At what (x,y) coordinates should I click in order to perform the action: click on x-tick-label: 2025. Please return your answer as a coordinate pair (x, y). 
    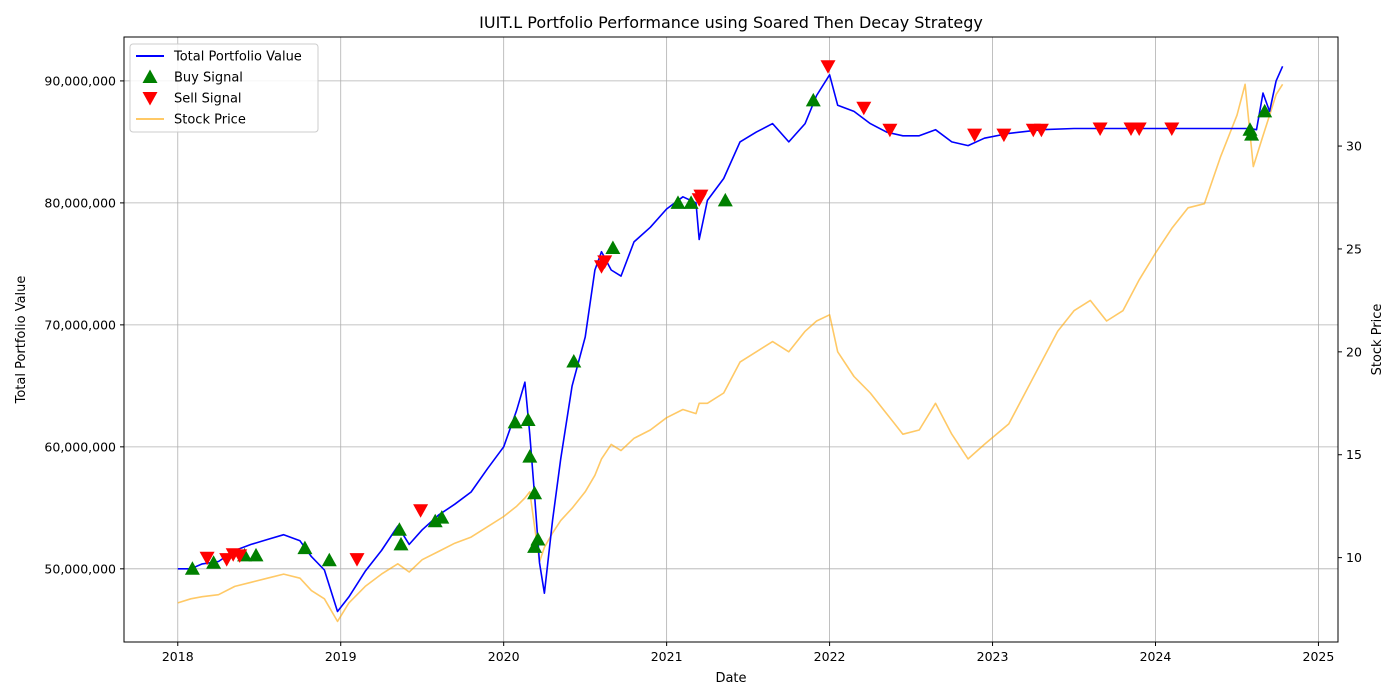
    Looking at the image, I should click on (1319, 656).